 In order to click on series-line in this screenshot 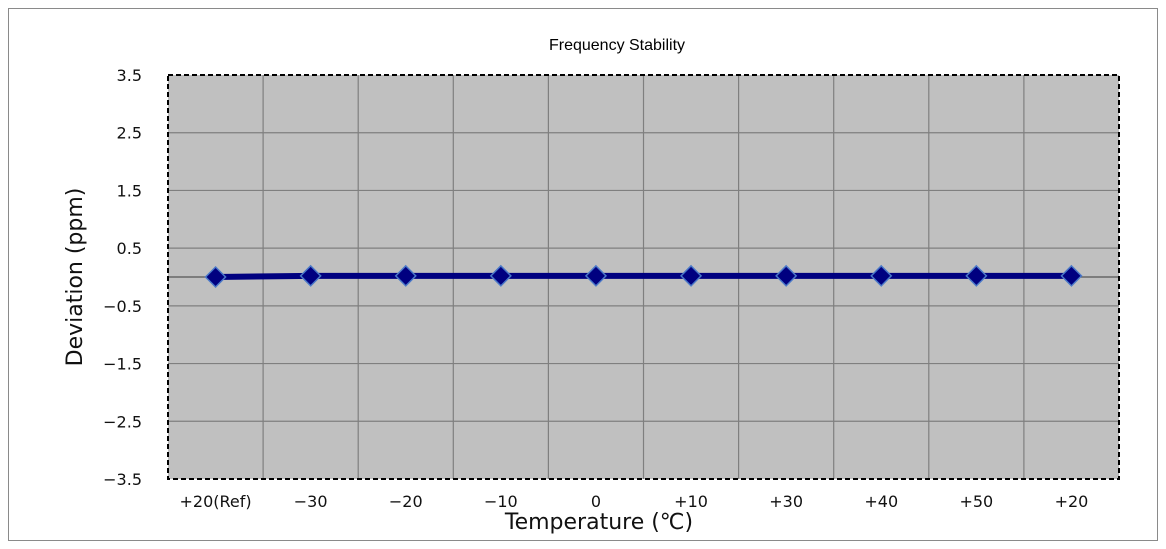, I will do `click(643, 276)`.